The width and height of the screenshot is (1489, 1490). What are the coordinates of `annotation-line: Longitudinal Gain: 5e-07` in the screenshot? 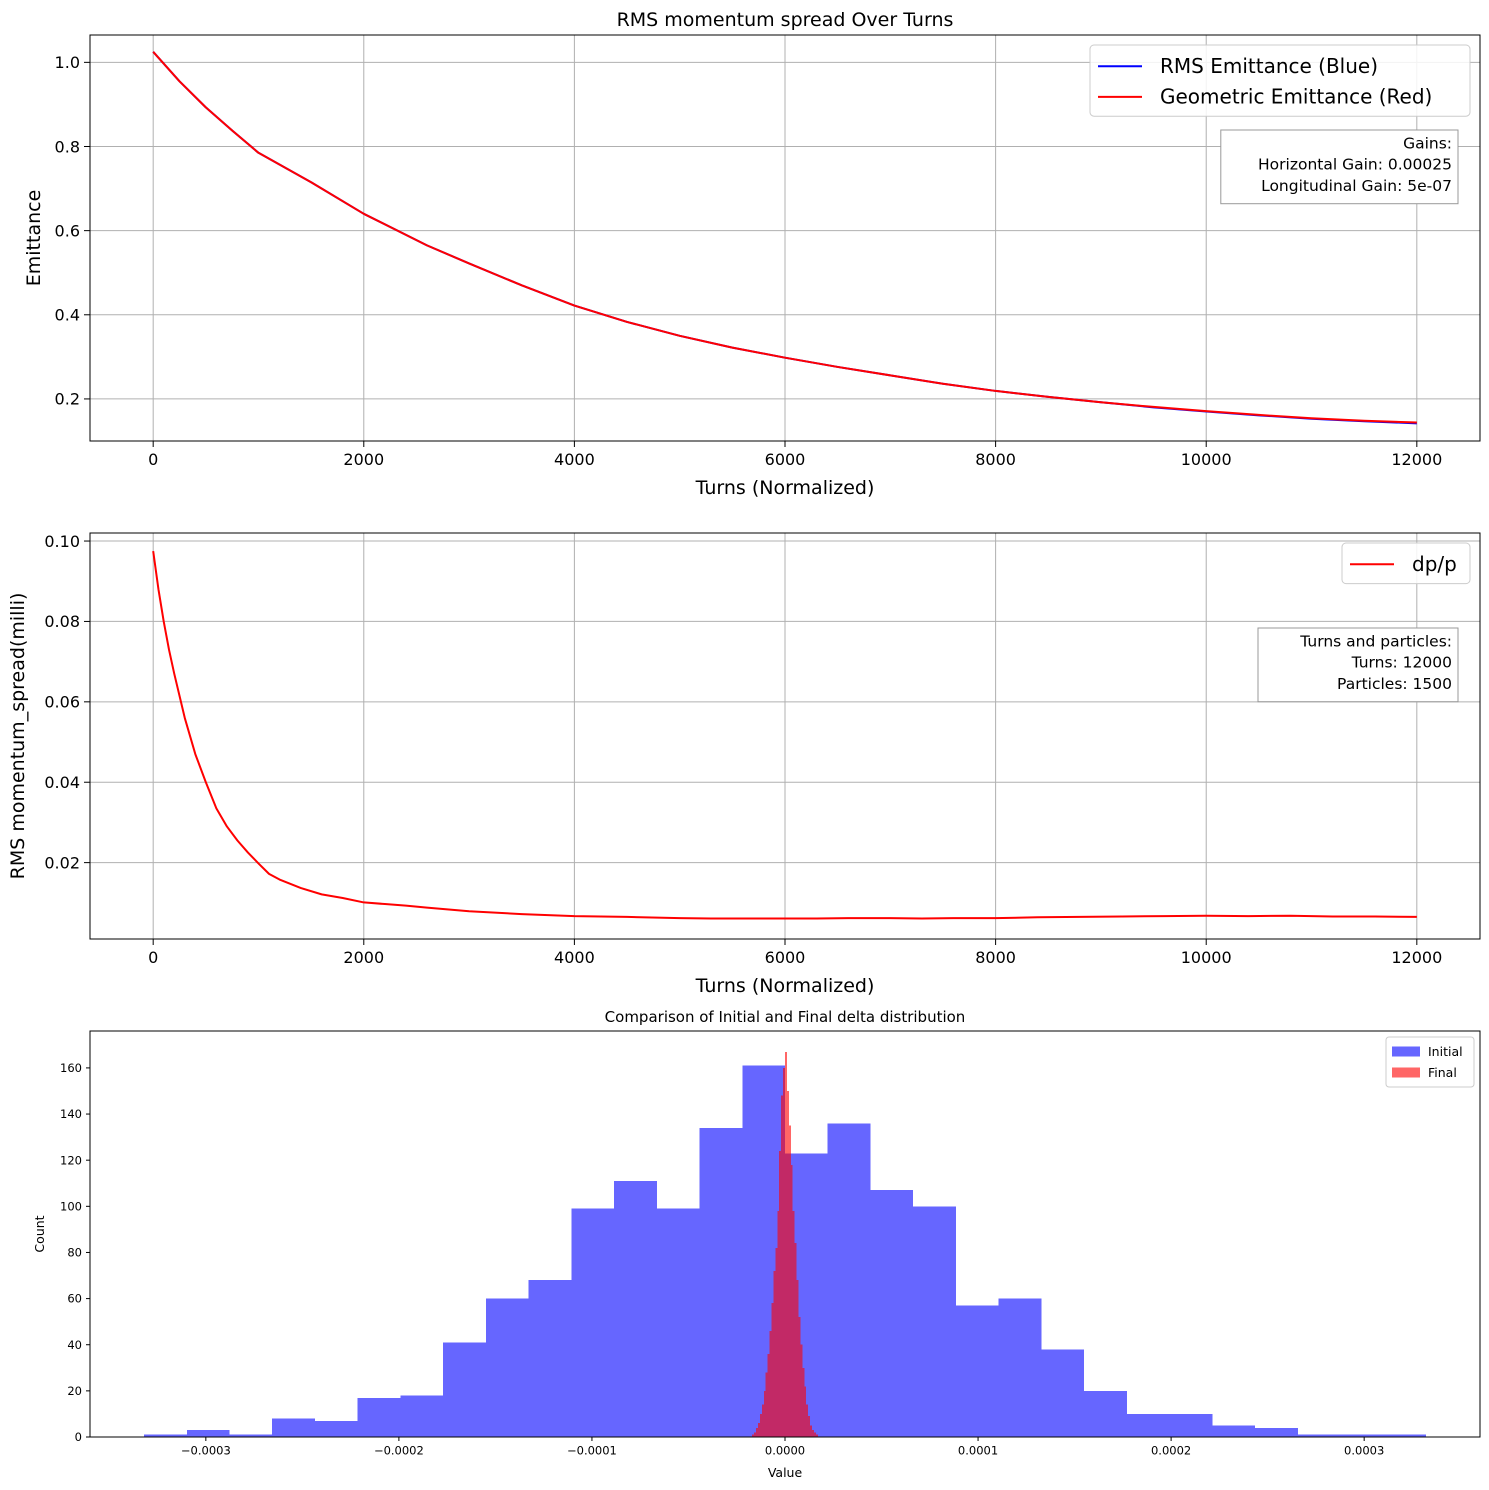 It's located at (1356, 186).